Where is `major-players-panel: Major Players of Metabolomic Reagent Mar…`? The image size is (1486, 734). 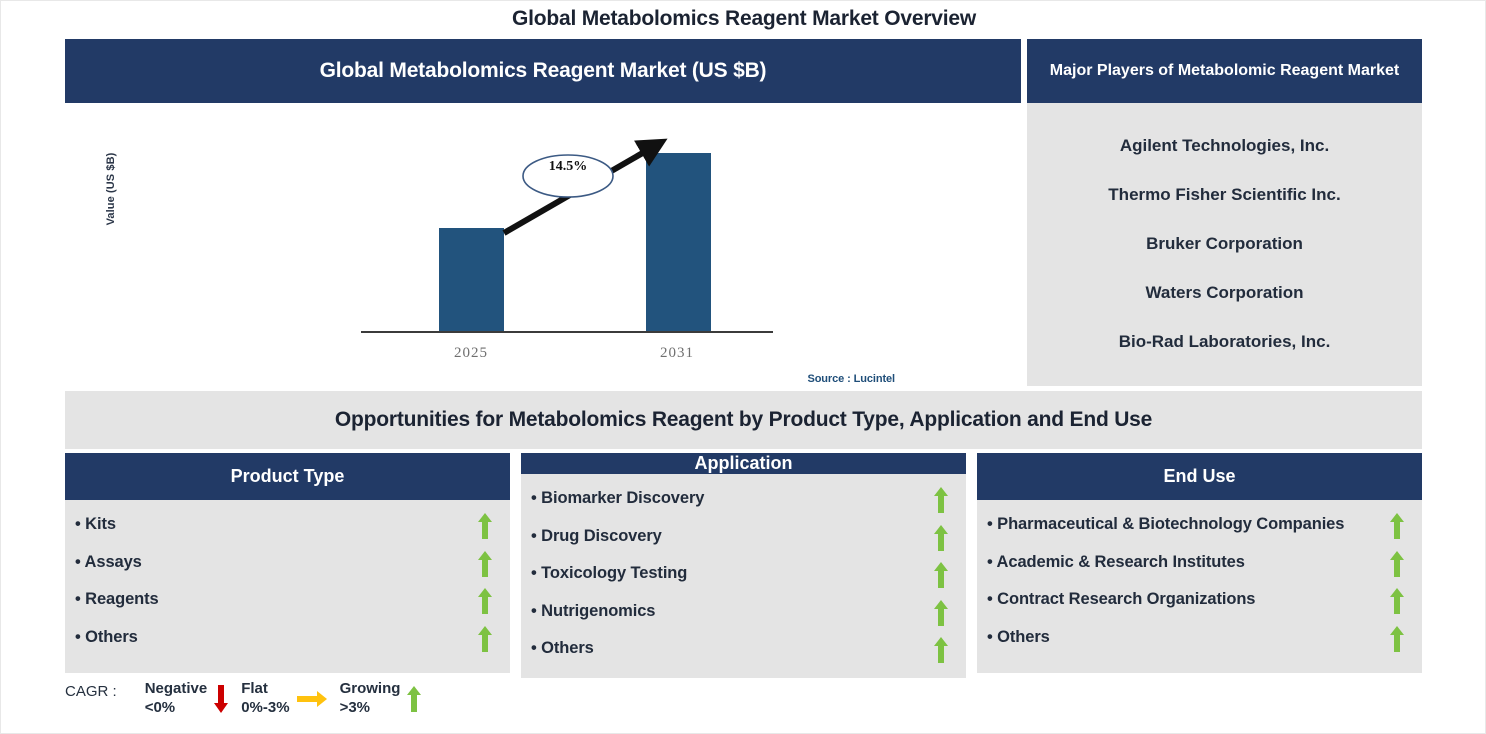
major-players-panel: Major Players of Metabolomic Reagent Mar… is located at coordinates (1224, 212).